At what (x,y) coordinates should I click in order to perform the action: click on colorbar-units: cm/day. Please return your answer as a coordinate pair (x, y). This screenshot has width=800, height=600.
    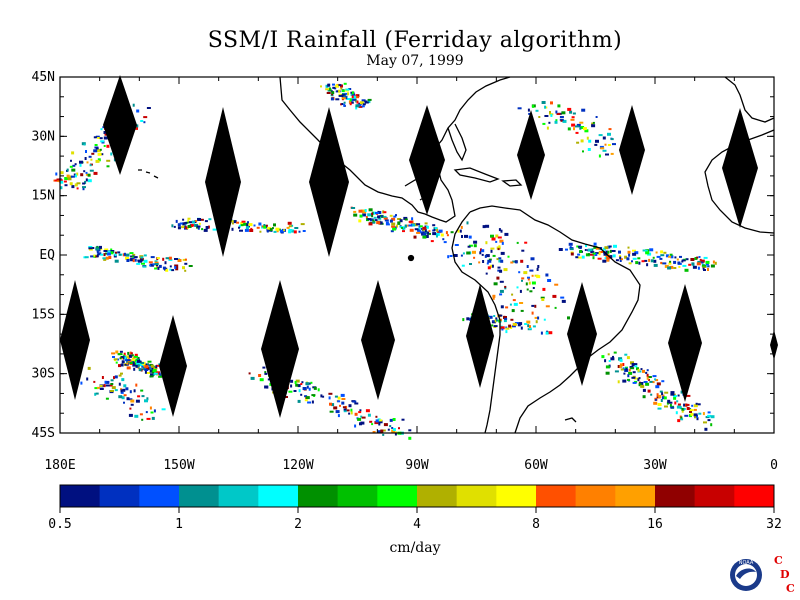
    Looking at the image, I should click on (415, 548).